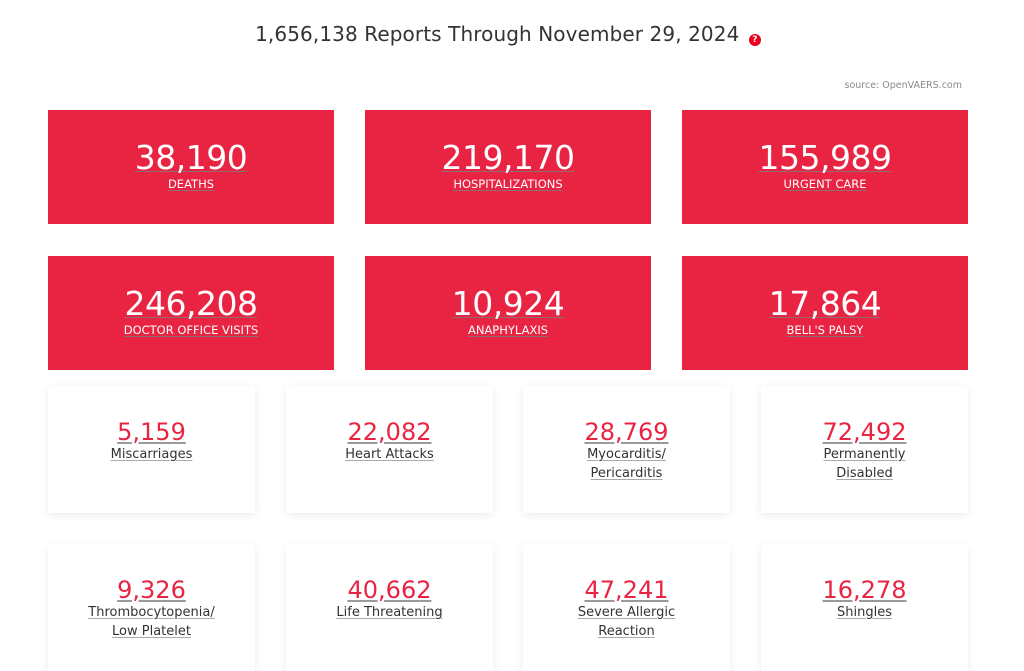 This screenshot has width=1024, height=671. What do you see at coordinates (151, 432) in the screenshot?
I see `stat-value: 5,159` at bounding box center [151, 432].